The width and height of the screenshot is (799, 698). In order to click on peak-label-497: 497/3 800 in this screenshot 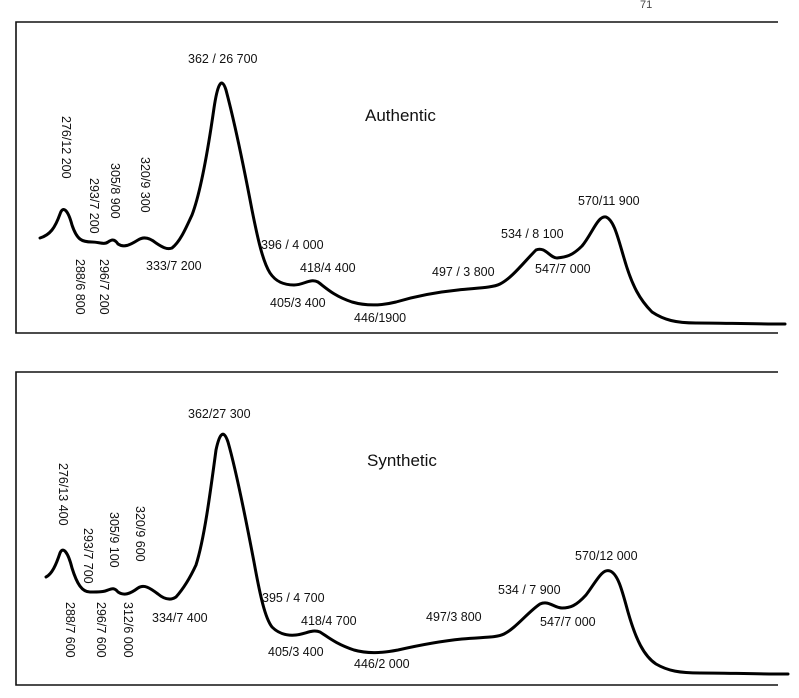, I will do `click(454, 617)`.